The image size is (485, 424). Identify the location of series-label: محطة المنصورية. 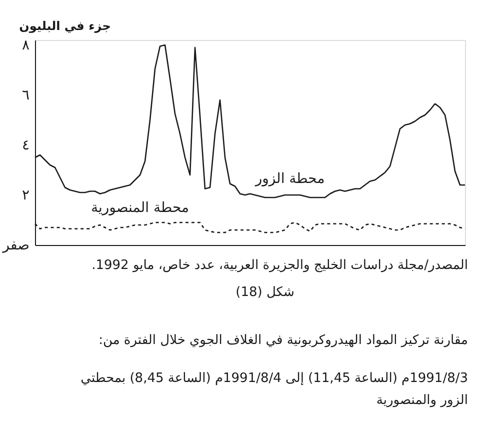
(140, 208).